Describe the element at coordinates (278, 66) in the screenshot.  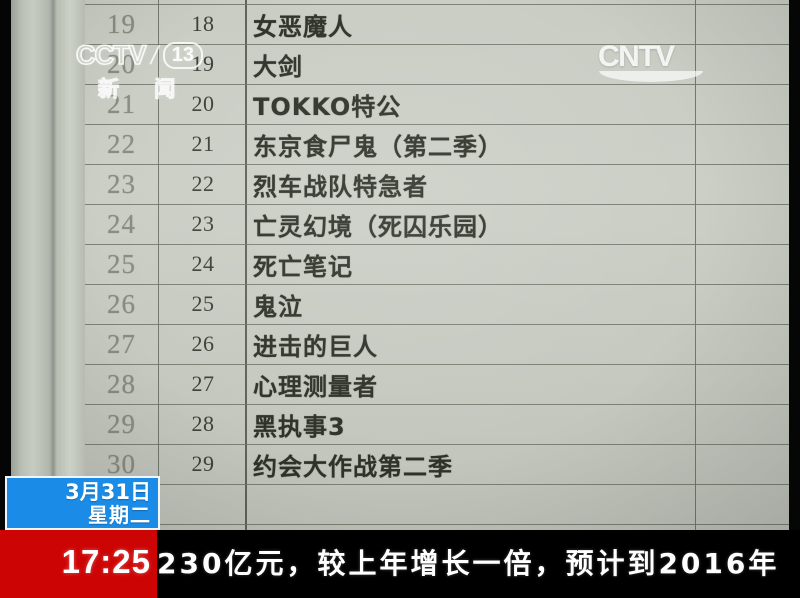
I see `item-title: 大剑` at that location.